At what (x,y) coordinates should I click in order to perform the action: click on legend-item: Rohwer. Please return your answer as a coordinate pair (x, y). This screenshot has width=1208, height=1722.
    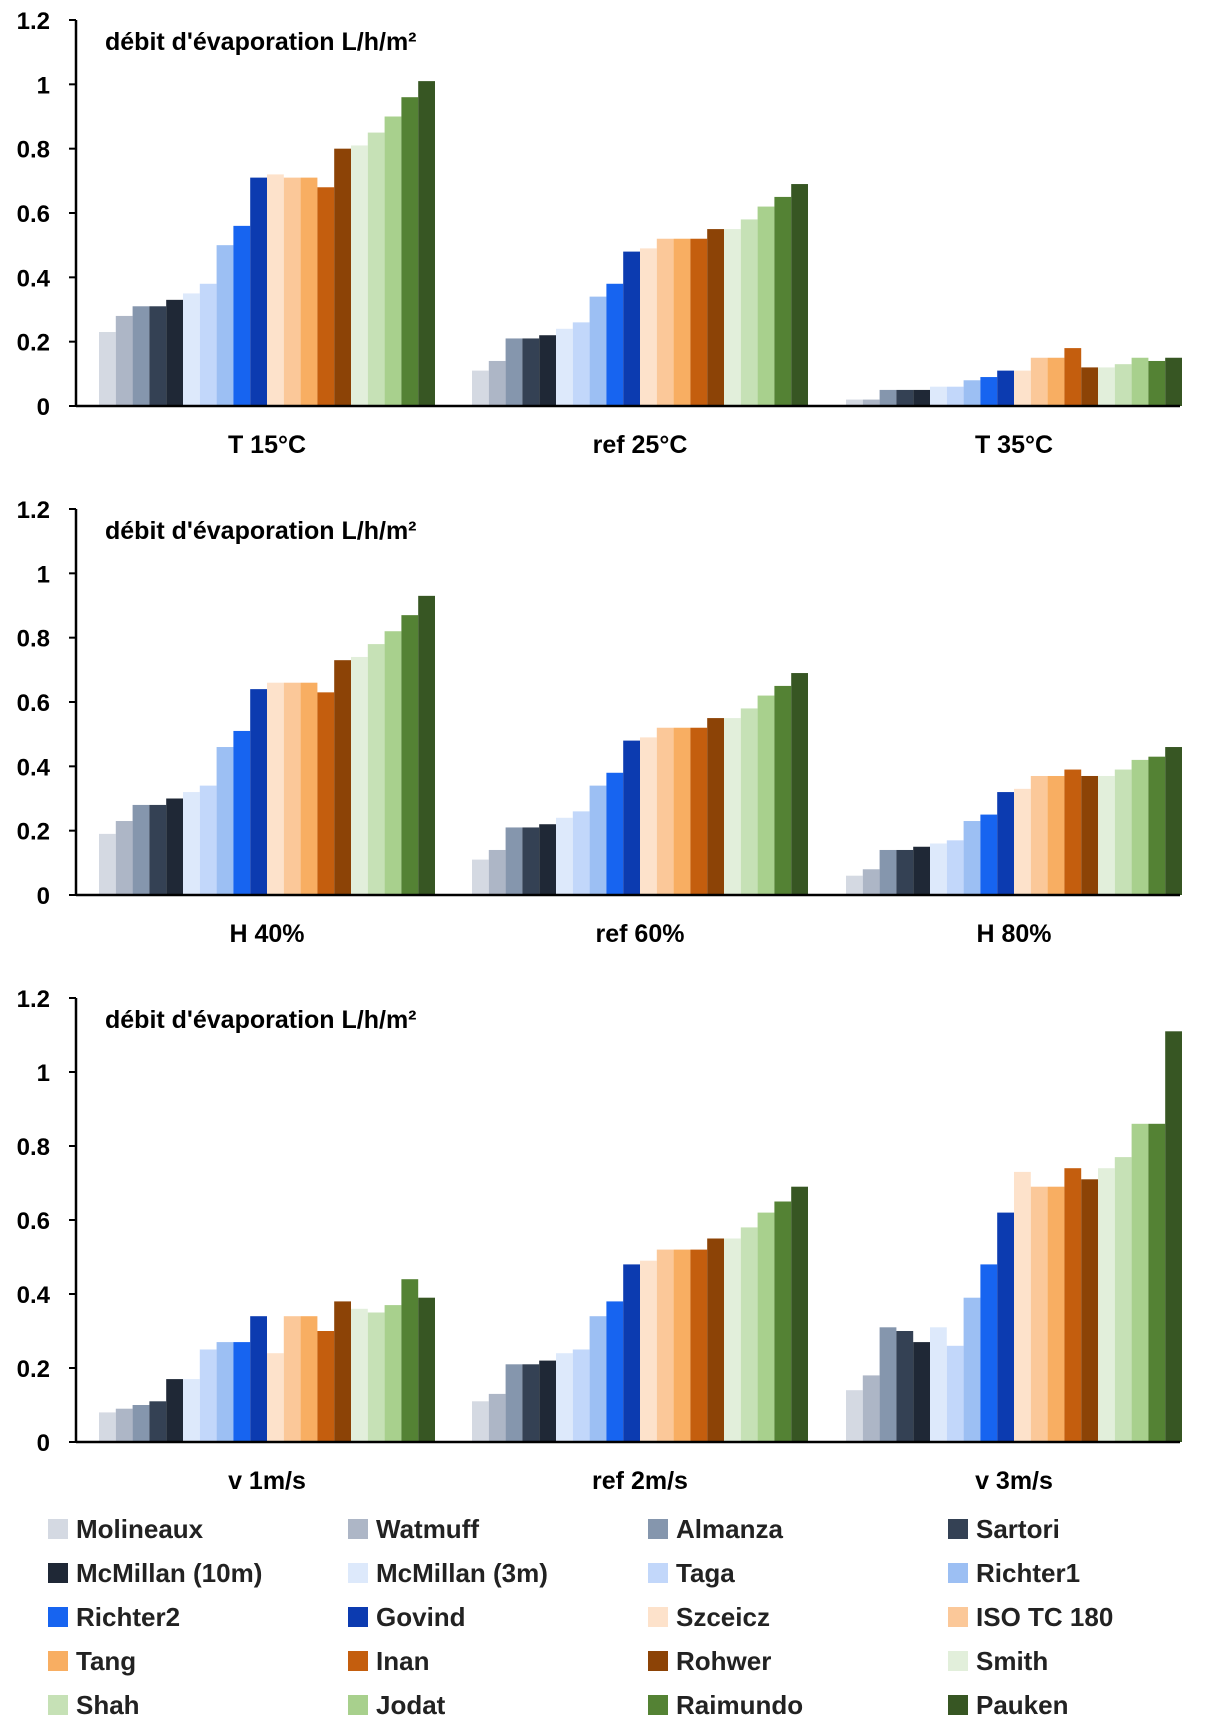
    Looking at the image, I should click on (709, 1661).